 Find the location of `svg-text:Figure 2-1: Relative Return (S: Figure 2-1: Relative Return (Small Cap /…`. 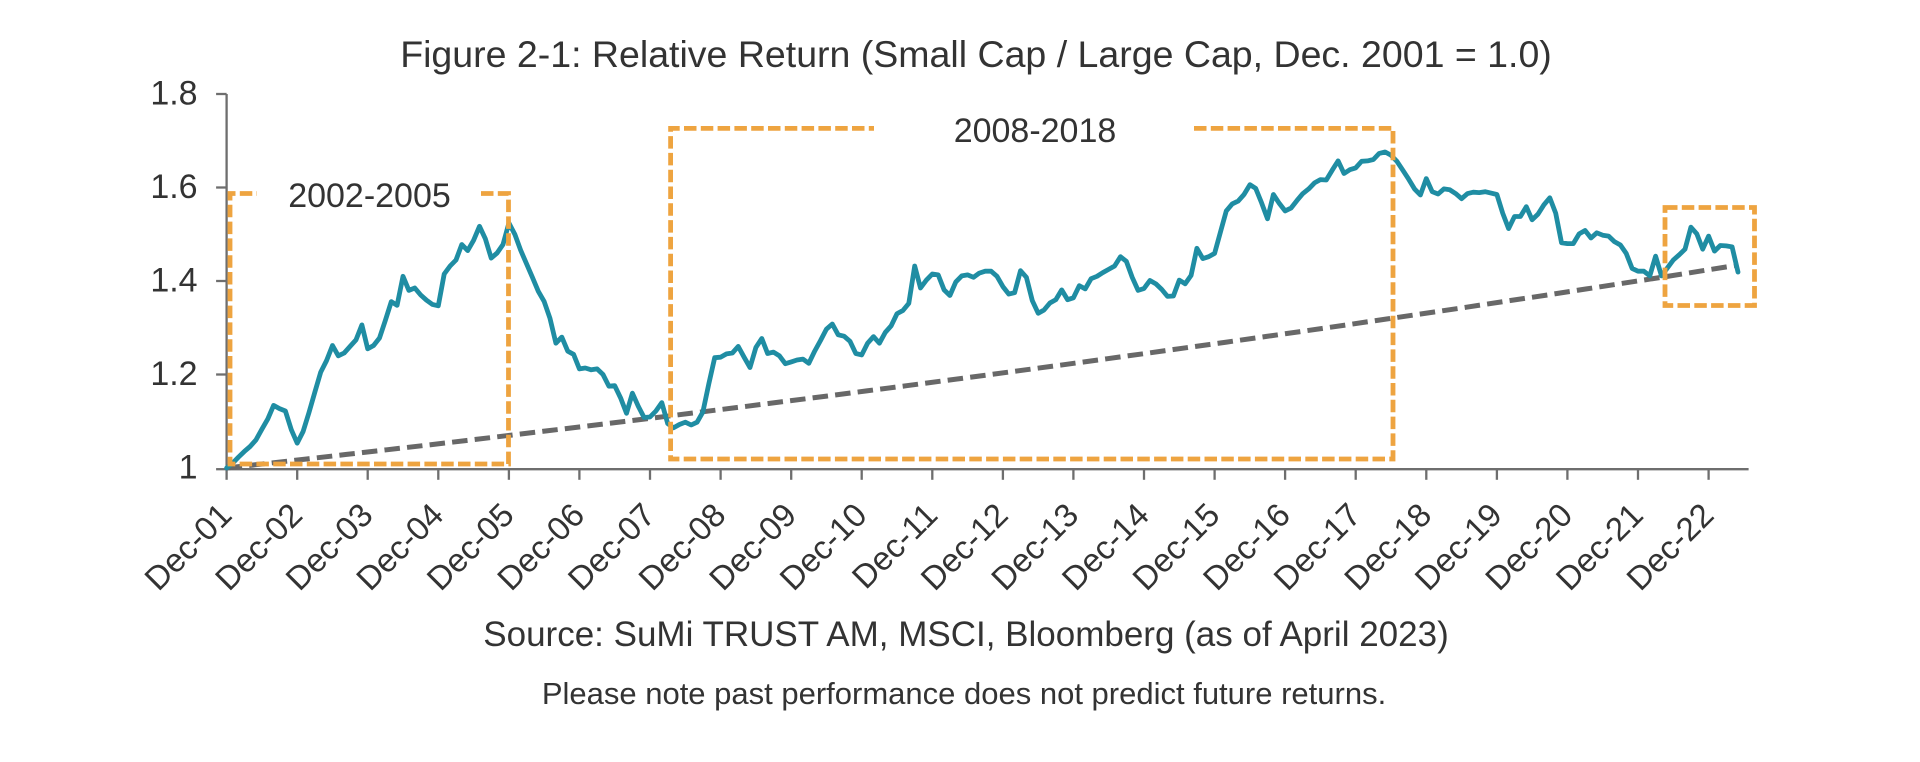

svg-text:Figure 2-1: Relative Return (S: Figure 2-1: Relative Return (Small Cap /… is located at coordinates (976, 54).